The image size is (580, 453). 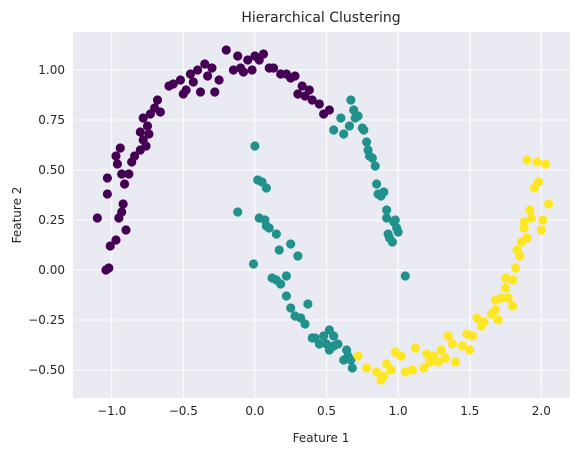 What do you see at coordinates (46, 320) in the screenshot?
I see `y-tick-label: −0.25` at bounding box center [46, 320].